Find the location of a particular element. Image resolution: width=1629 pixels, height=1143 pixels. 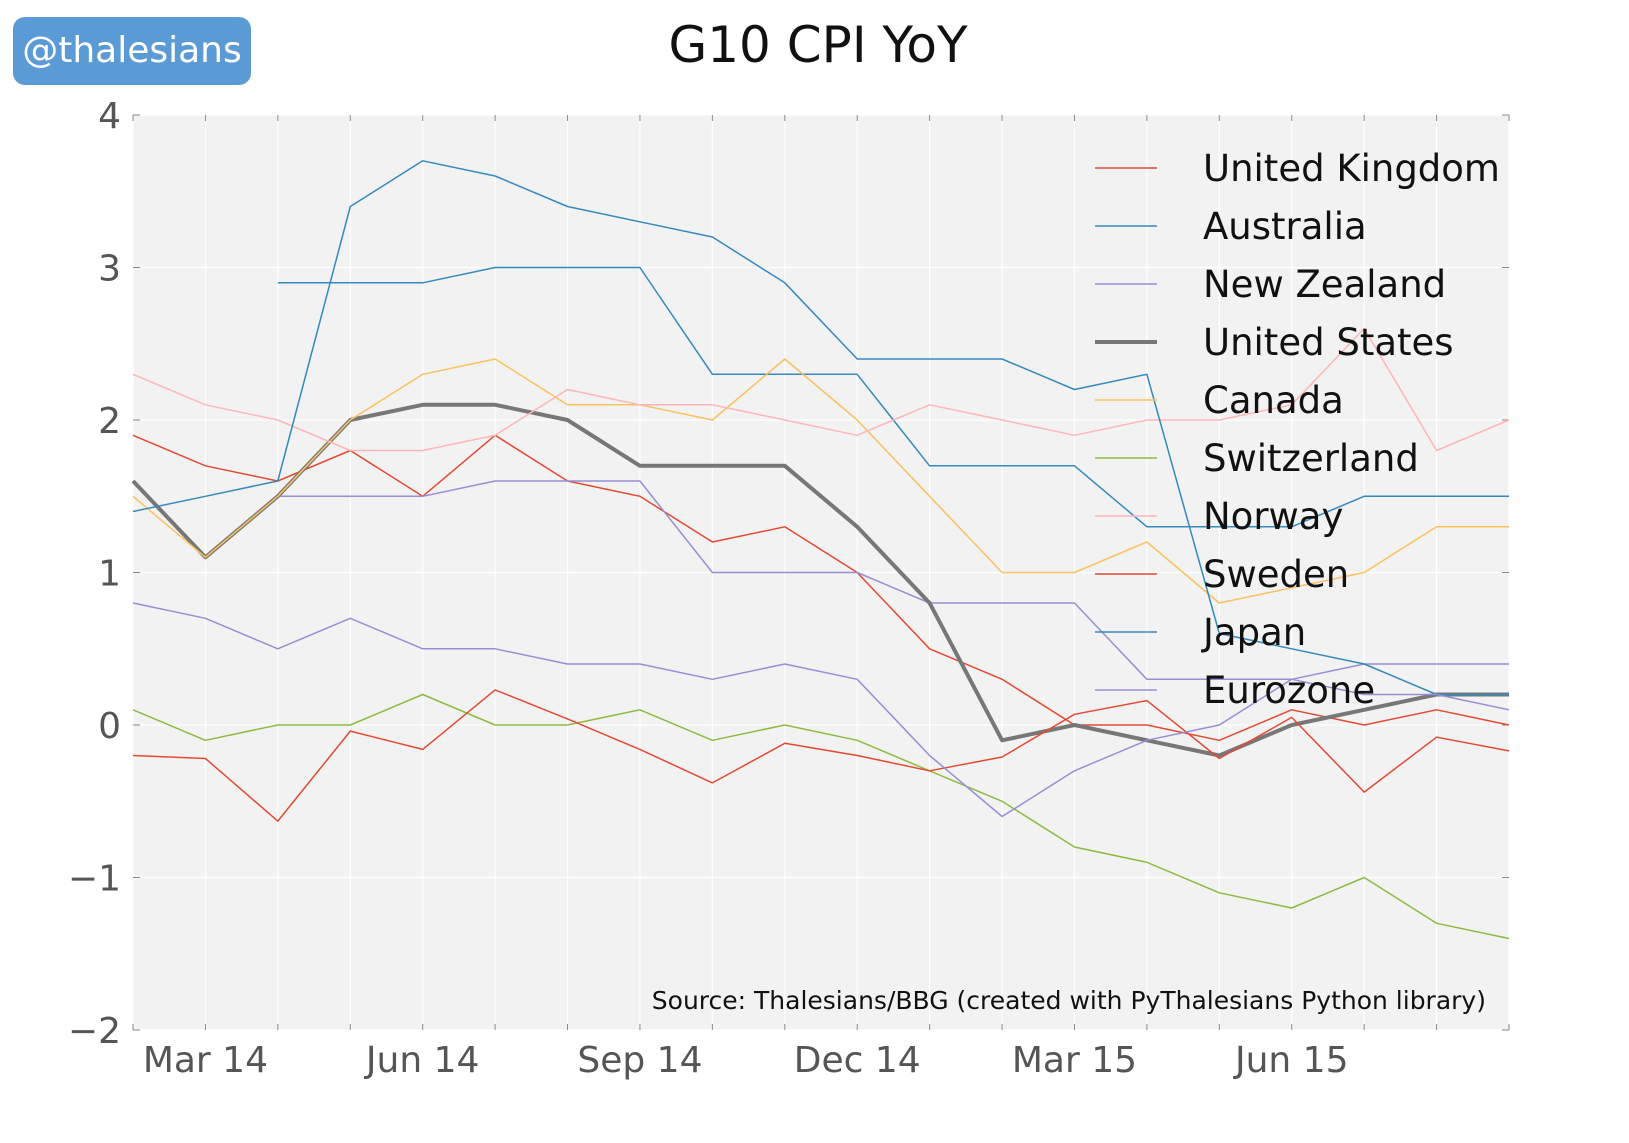

series-line-norway is located at coordinates (821, 389).